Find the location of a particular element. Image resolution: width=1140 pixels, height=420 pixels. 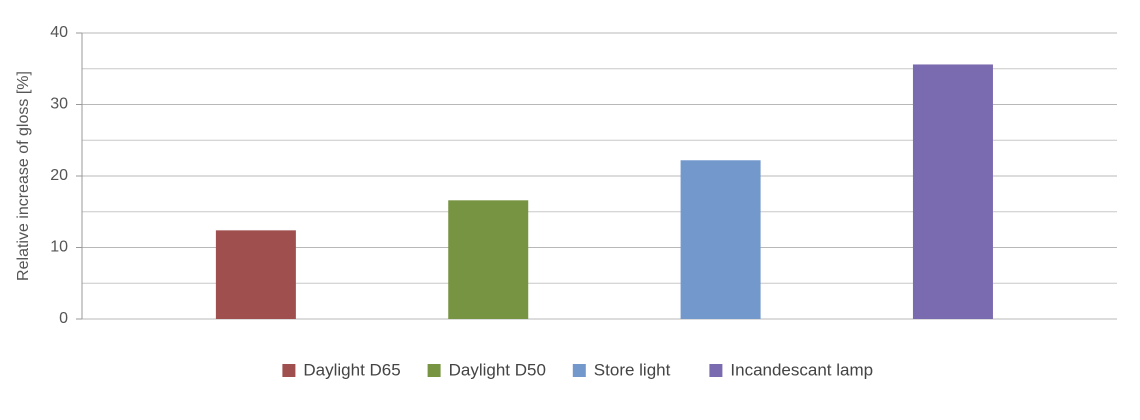

legend-label: Daylight D50 is located at coordinates (497, 369).